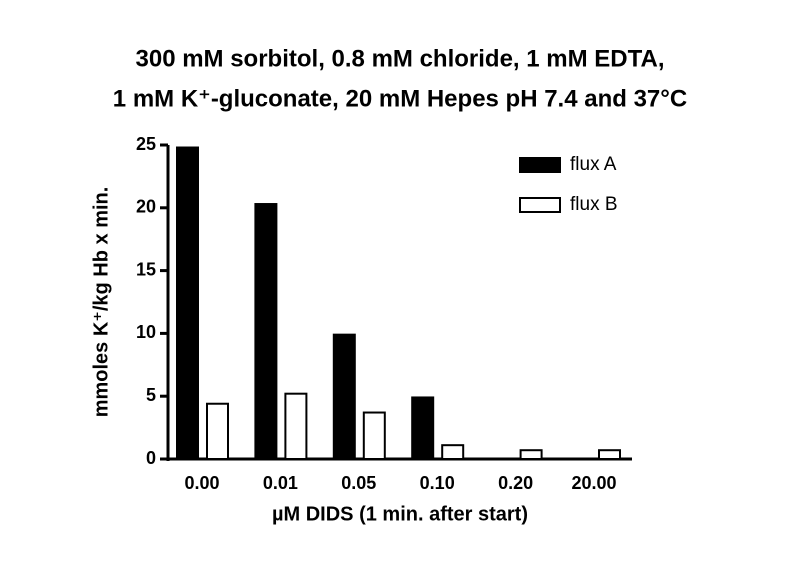  What do you see at coordinates (201, 483) in the screenshot?
I see `x-tick-label: 0.00` at bounding box center [201, 483].